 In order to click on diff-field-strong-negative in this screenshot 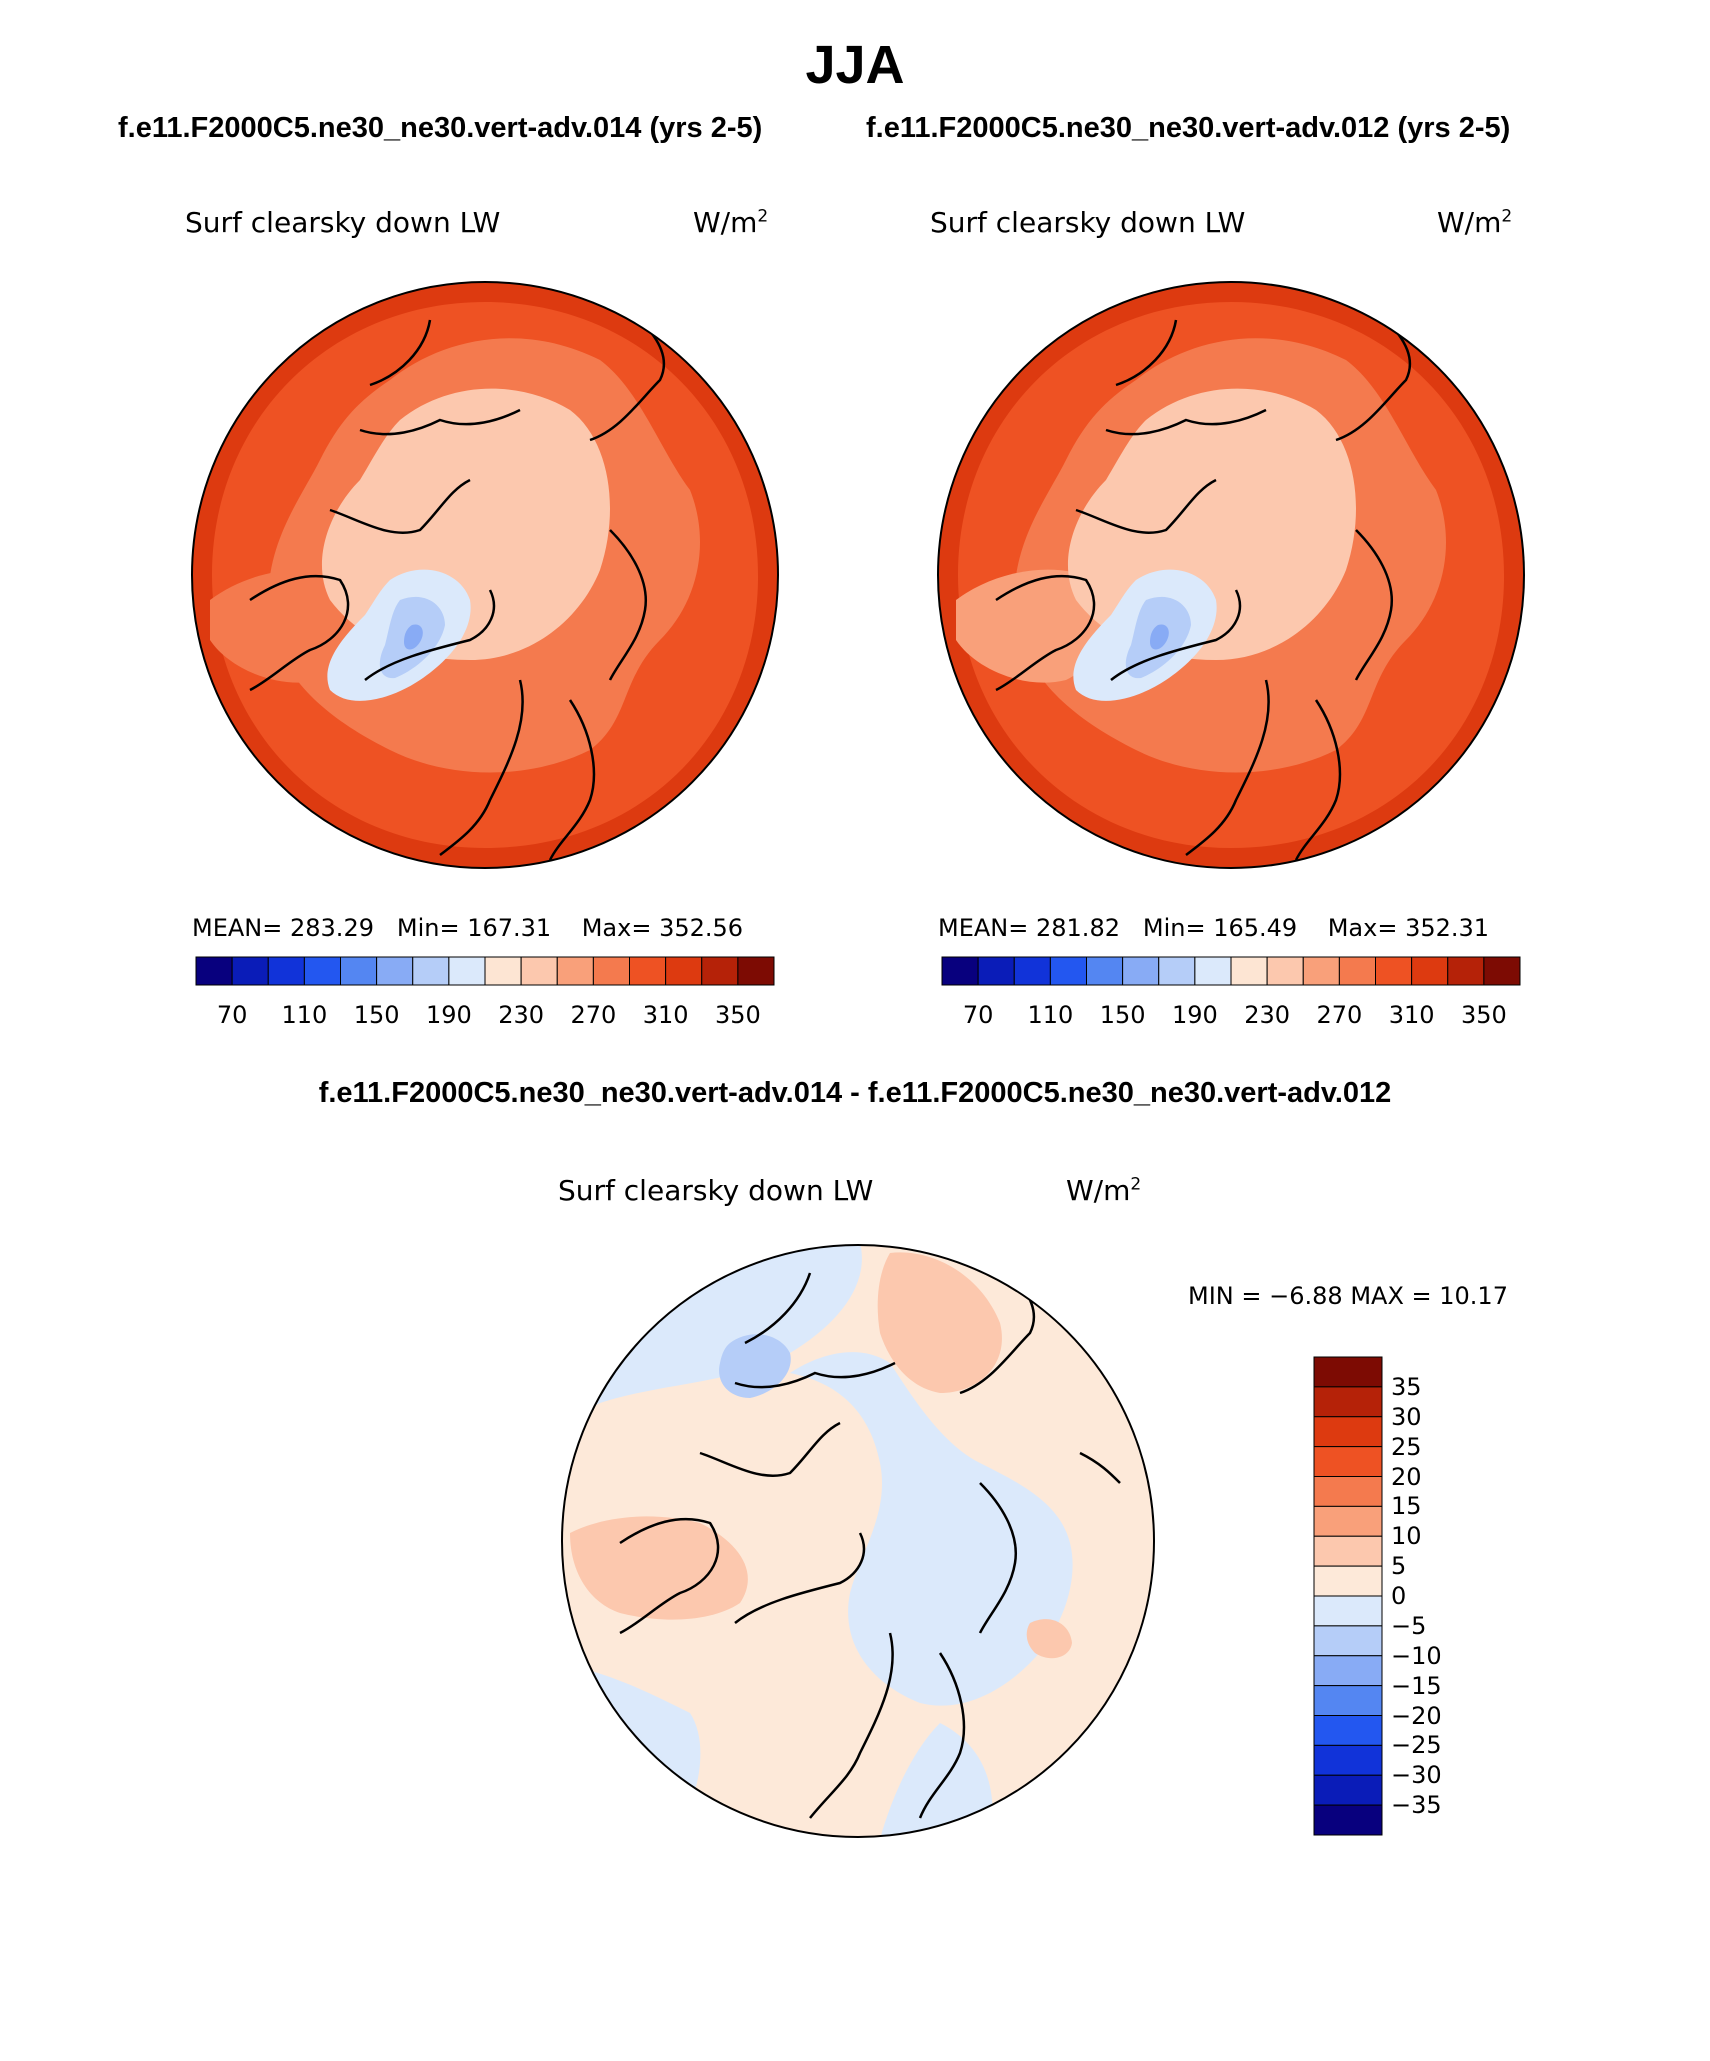, I will do `click(755, 1366)`.